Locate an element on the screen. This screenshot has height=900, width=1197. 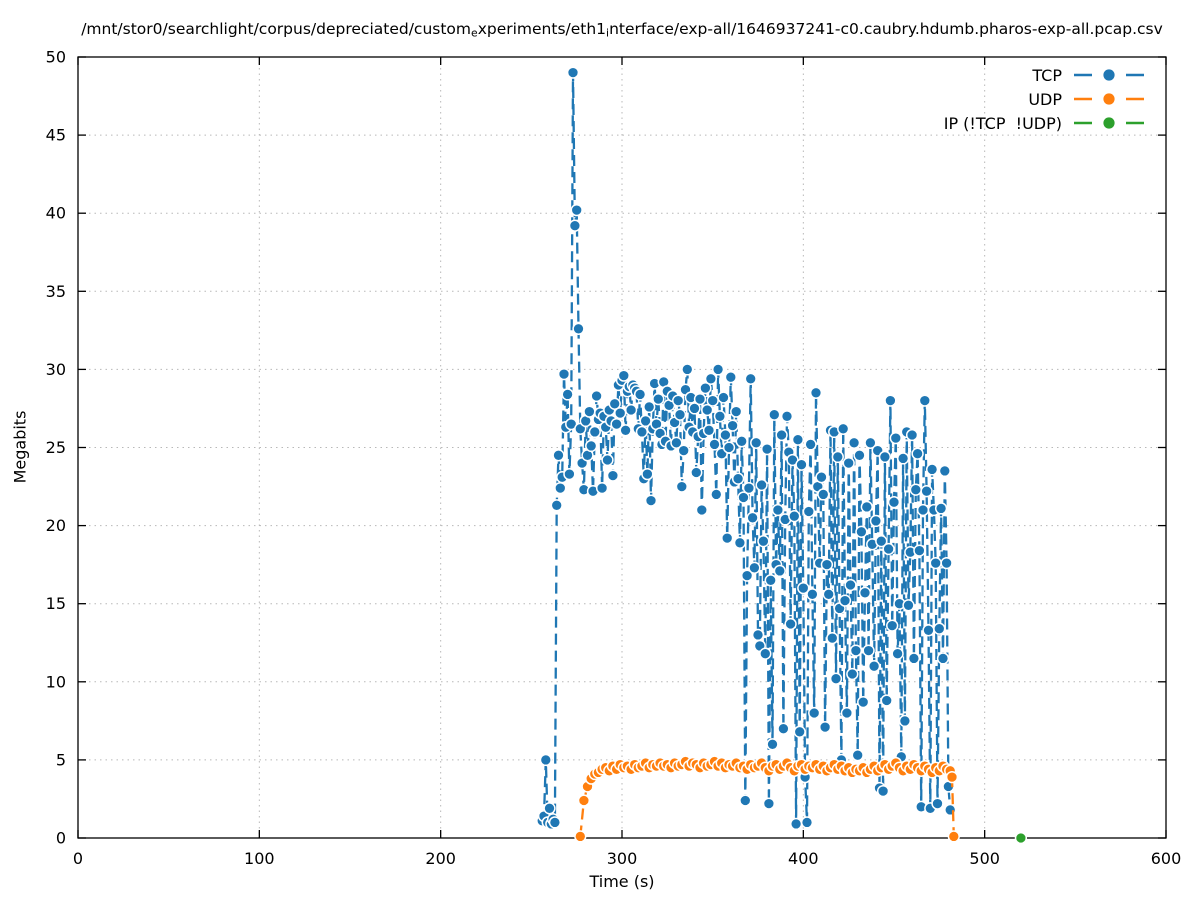
legend: TCP UDP IP (!TCP !UDP) is located at coordinates (1045, 99).